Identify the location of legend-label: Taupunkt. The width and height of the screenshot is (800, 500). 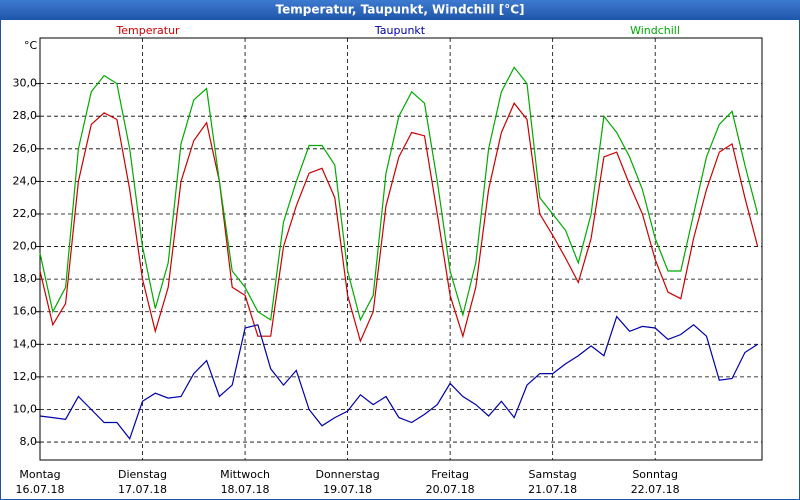
(400, 30).